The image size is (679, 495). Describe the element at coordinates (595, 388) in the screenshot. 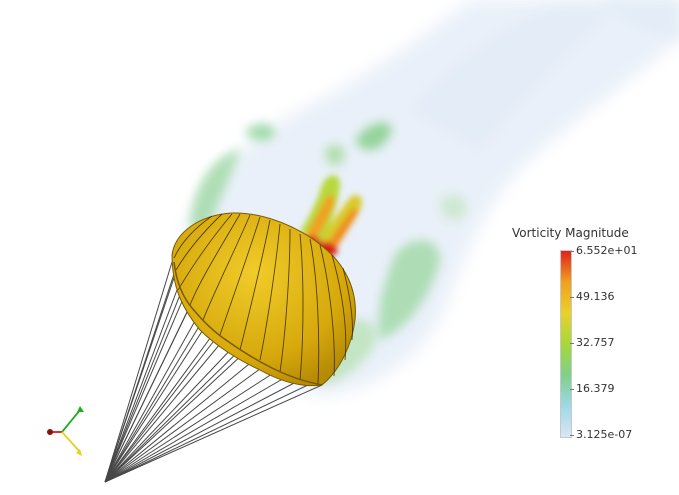

I see `legend-tick-label: 16.379` at that location.